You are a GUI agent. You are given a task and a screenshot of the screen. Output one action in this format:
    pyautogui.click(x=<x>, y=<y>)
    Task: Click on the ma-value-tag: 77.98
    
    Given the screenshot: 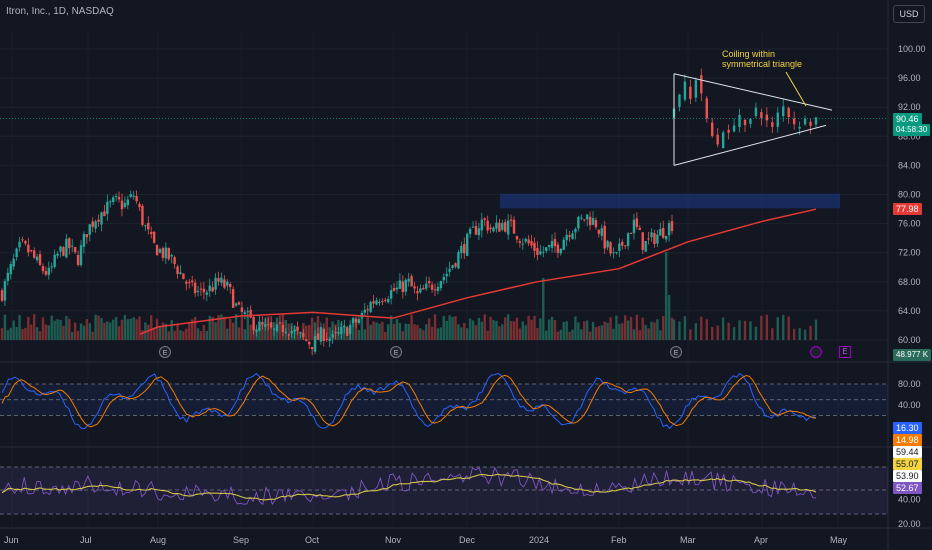 What is the action you would take?
    pyautogui.click(x=907, y=209)
    